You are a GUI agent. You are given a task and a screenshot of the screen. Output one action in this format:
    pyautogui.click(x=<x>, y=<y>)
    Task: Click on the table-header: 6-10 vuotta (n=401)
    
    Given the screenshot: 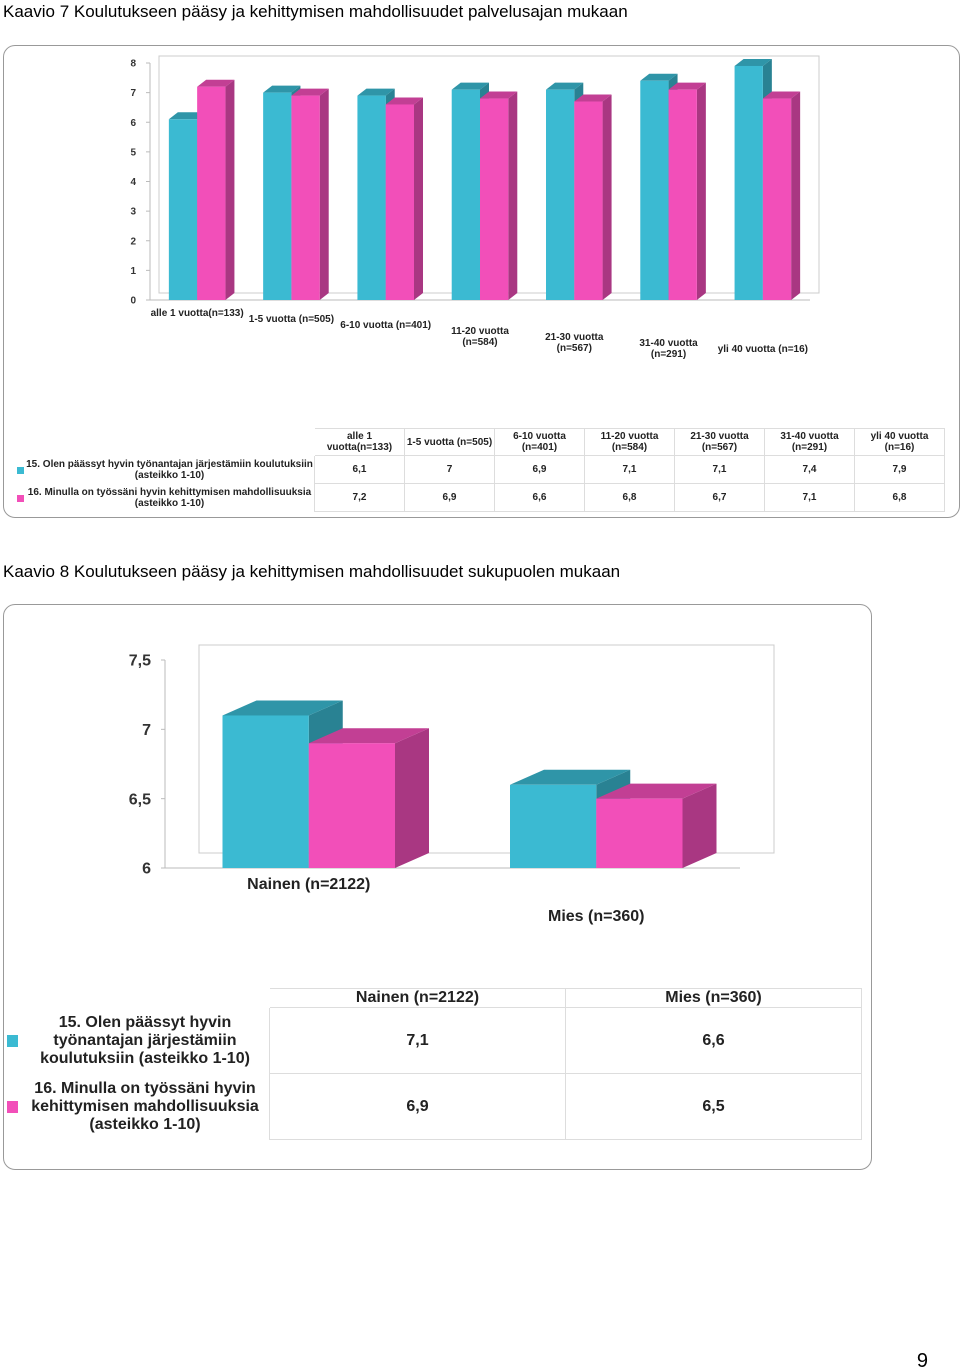 What is the action you would take?
    pyautogui.click(x=540, y=442)
    